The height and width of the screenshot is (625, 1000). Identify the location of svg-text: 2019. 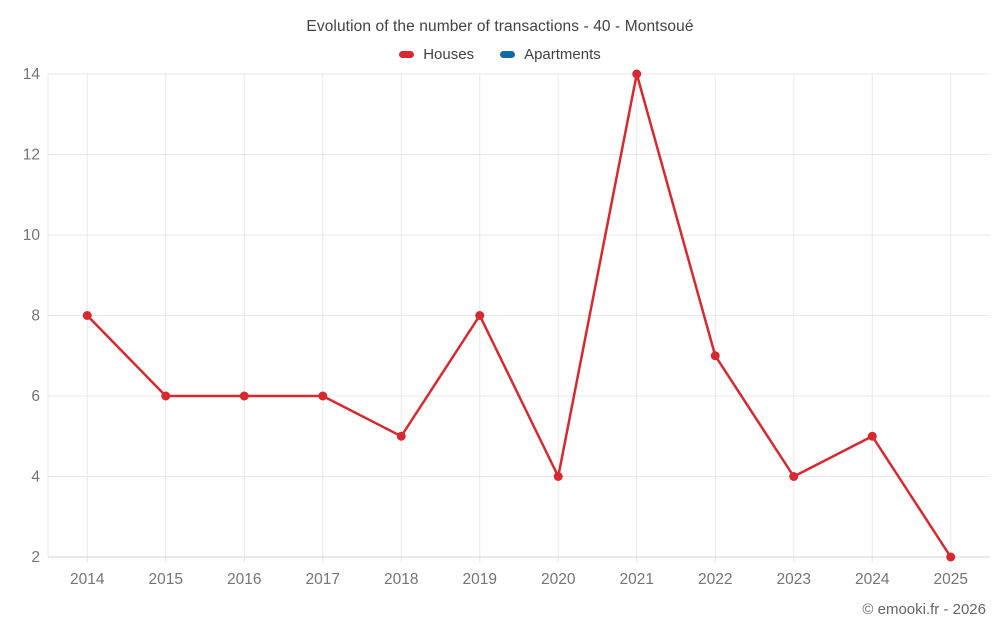
(480, 579).